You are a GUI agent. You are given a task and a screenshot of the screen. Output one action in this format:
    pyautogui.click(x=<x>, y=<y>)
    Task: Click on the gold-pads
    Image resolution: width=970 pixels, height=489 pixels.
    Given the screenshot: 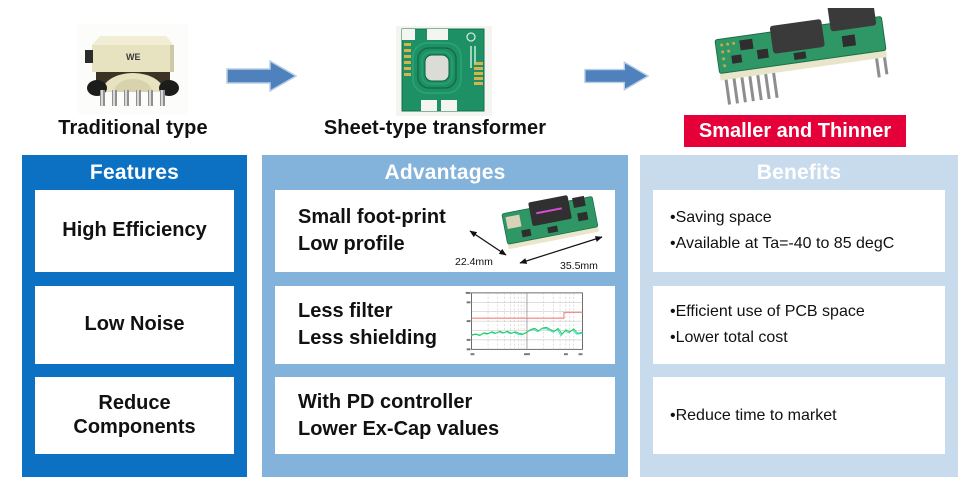 What is the action you would take?
    pyautogui.click(x=443, y=64)
    